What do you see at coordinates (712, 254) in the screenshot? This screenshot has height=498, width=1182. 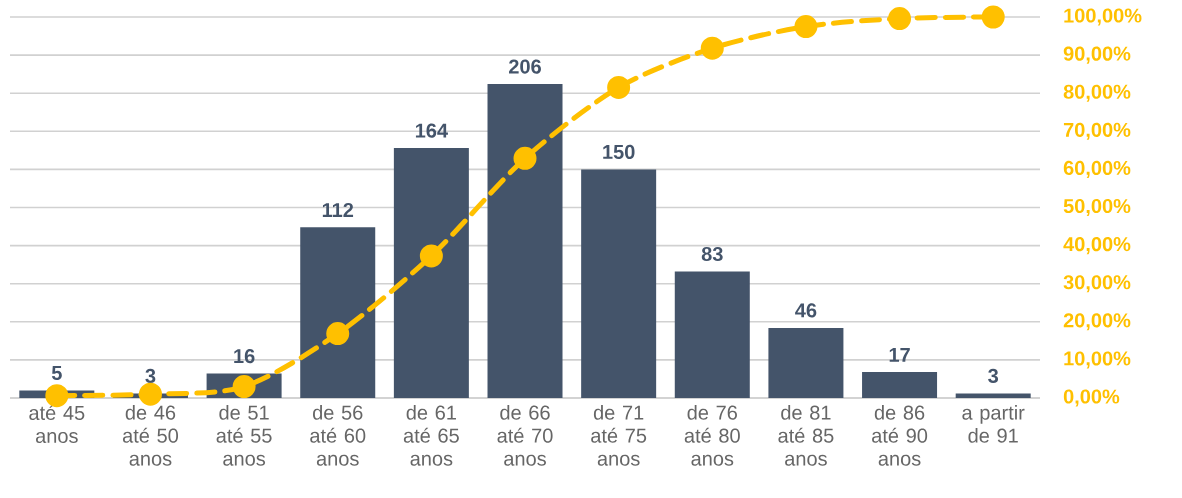 I see `data-label: 83` at bounding box center [712, 254].